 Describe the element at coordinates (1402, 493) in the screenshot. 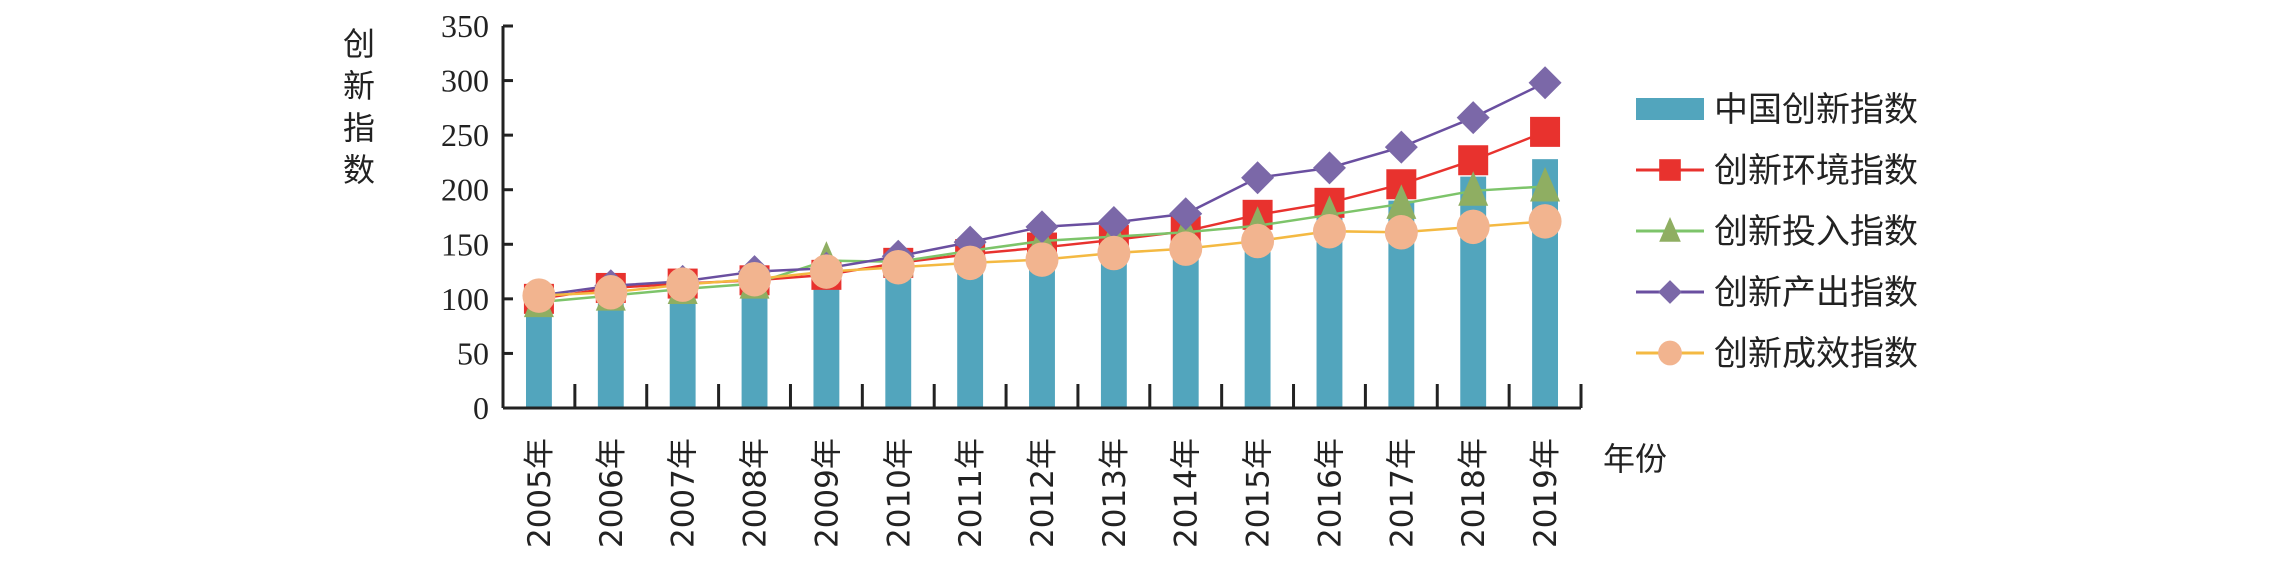

I see `x-tick-label: 2017年` at that location.